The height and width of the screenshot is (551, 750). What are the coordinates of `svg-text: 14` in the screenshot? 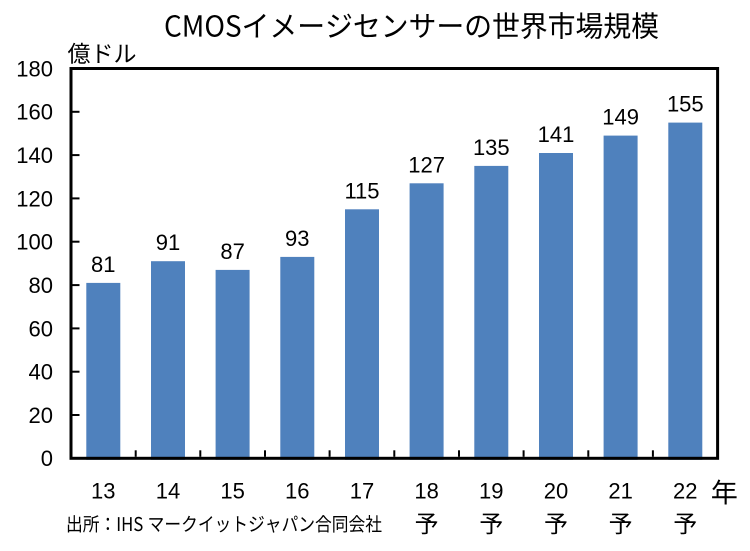 It's located at (168, 491).